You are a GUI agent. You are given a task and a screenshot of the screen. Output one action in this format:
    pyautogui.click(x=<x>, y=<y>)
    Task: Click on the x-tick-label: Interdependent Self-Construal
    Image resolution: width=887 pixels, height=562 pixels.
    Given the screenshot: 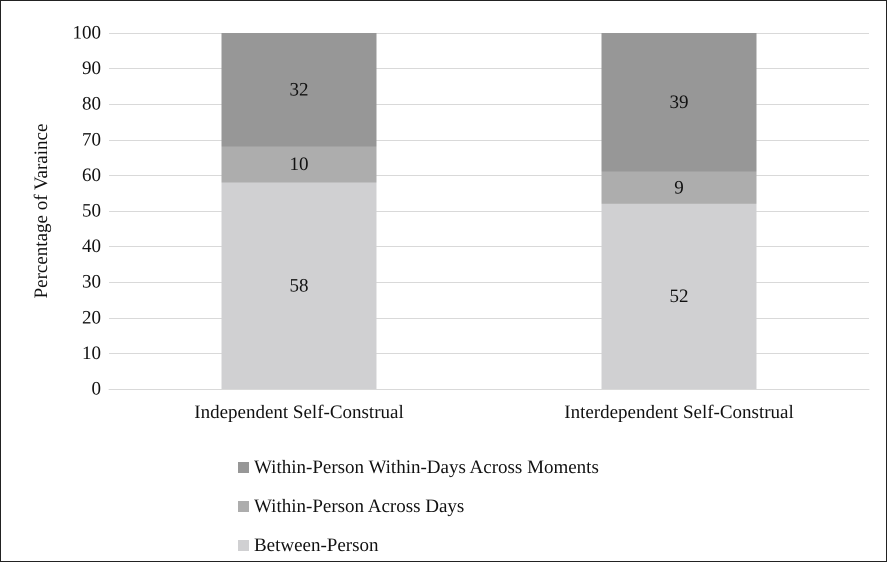 What is the action you would take?
    pyautogui.click(x=679, y=412)
    